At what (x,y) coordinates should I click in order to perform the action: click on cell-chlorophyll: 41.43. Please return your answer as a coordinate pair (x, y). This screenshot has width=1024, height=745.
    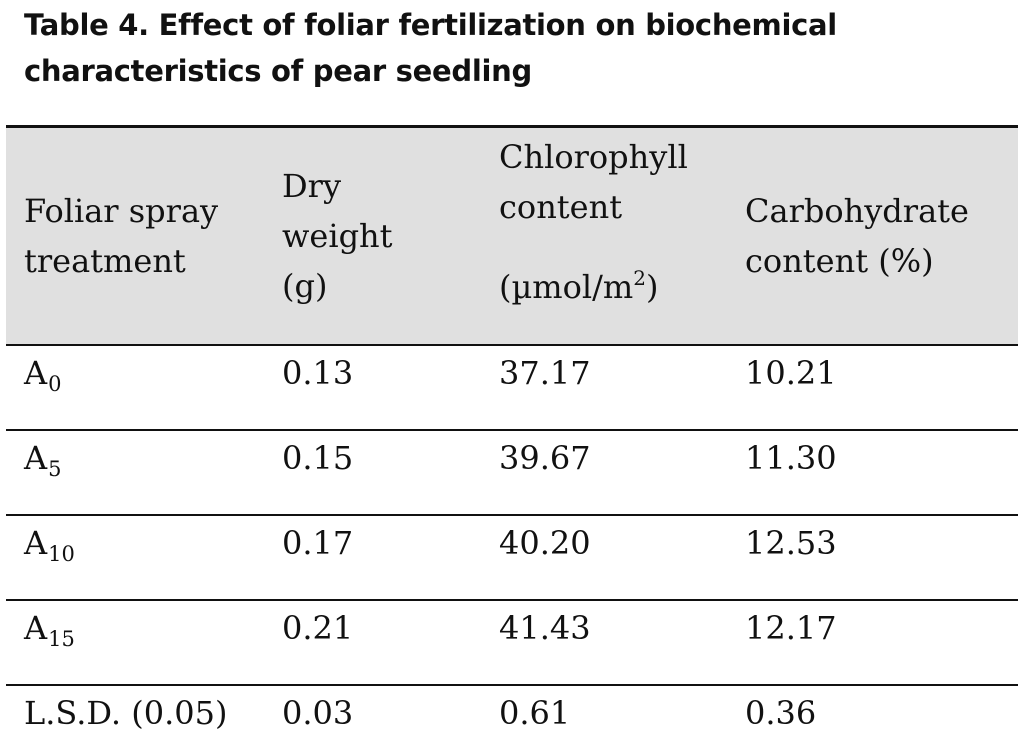
    Looking at the image, I should click on (545, 627).